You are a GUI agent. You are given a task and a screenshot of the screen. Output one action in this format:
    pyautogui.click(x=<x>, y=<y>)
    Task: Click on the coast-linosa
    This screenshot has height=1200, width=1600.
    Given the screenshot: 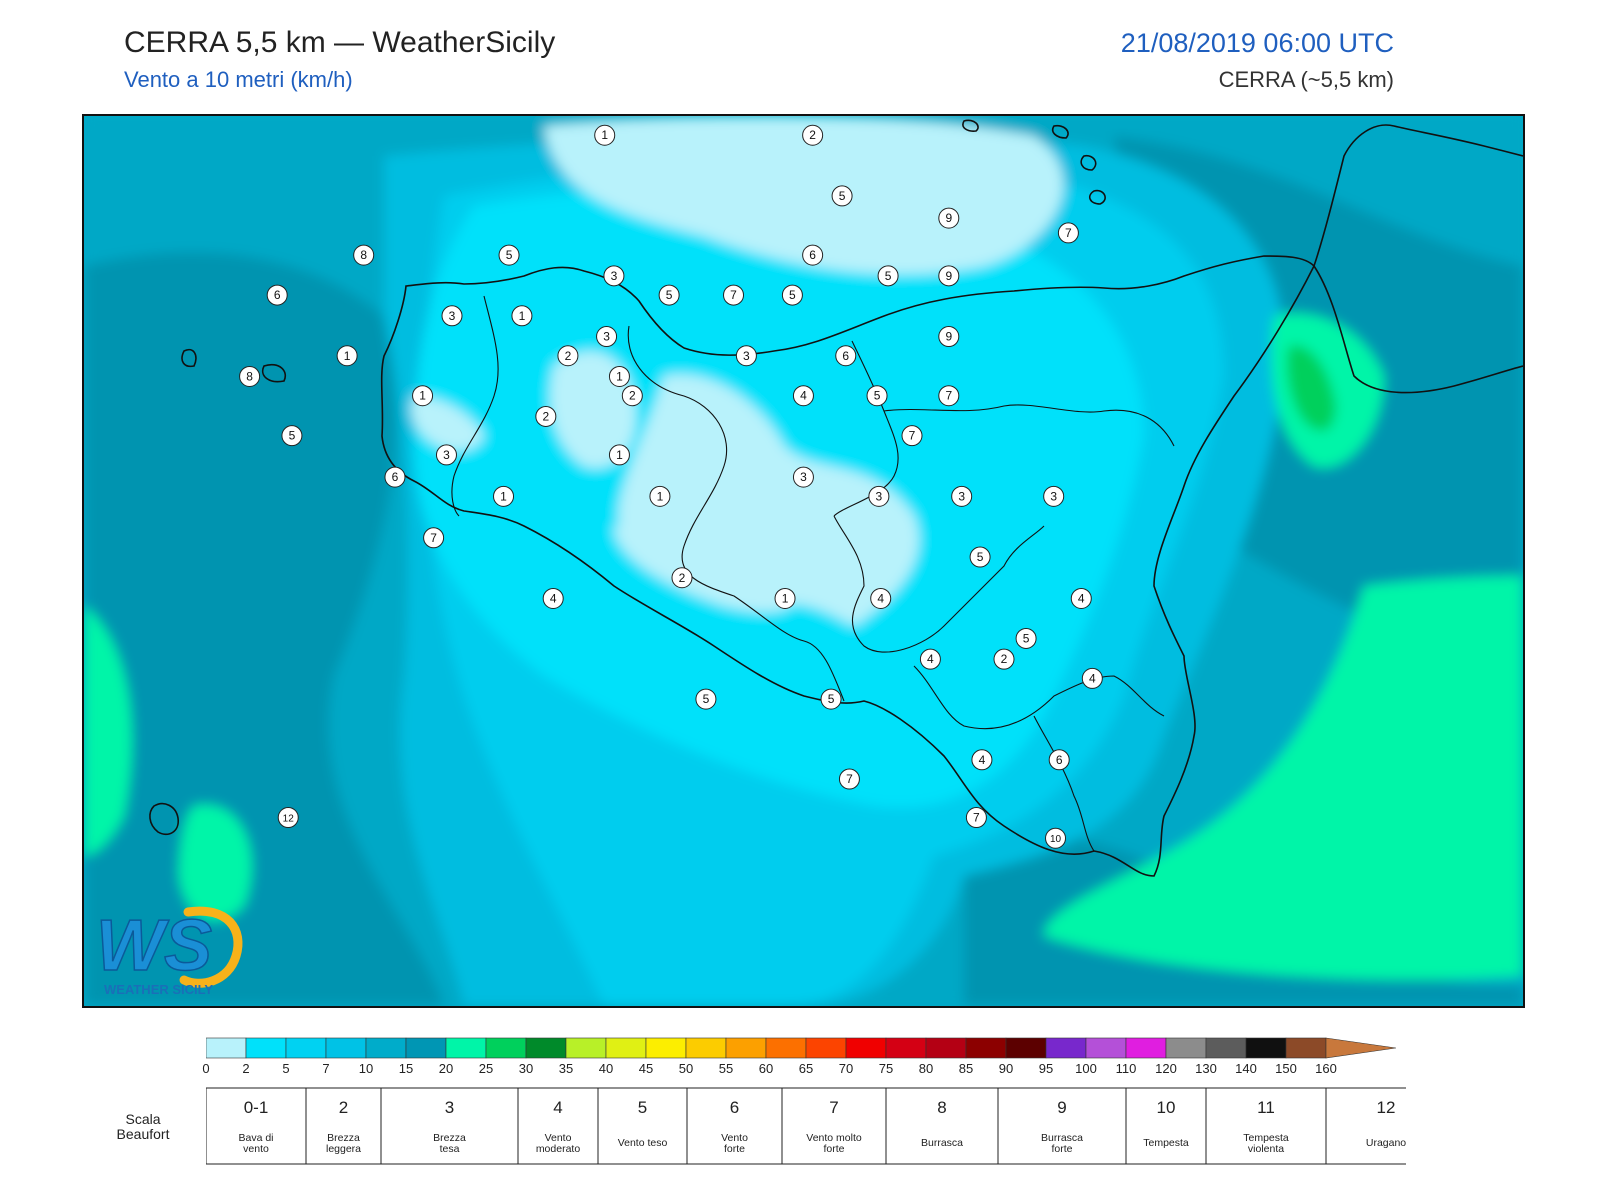 What is the action you would take?
    pyautogui.click(x=164, y=819)
    